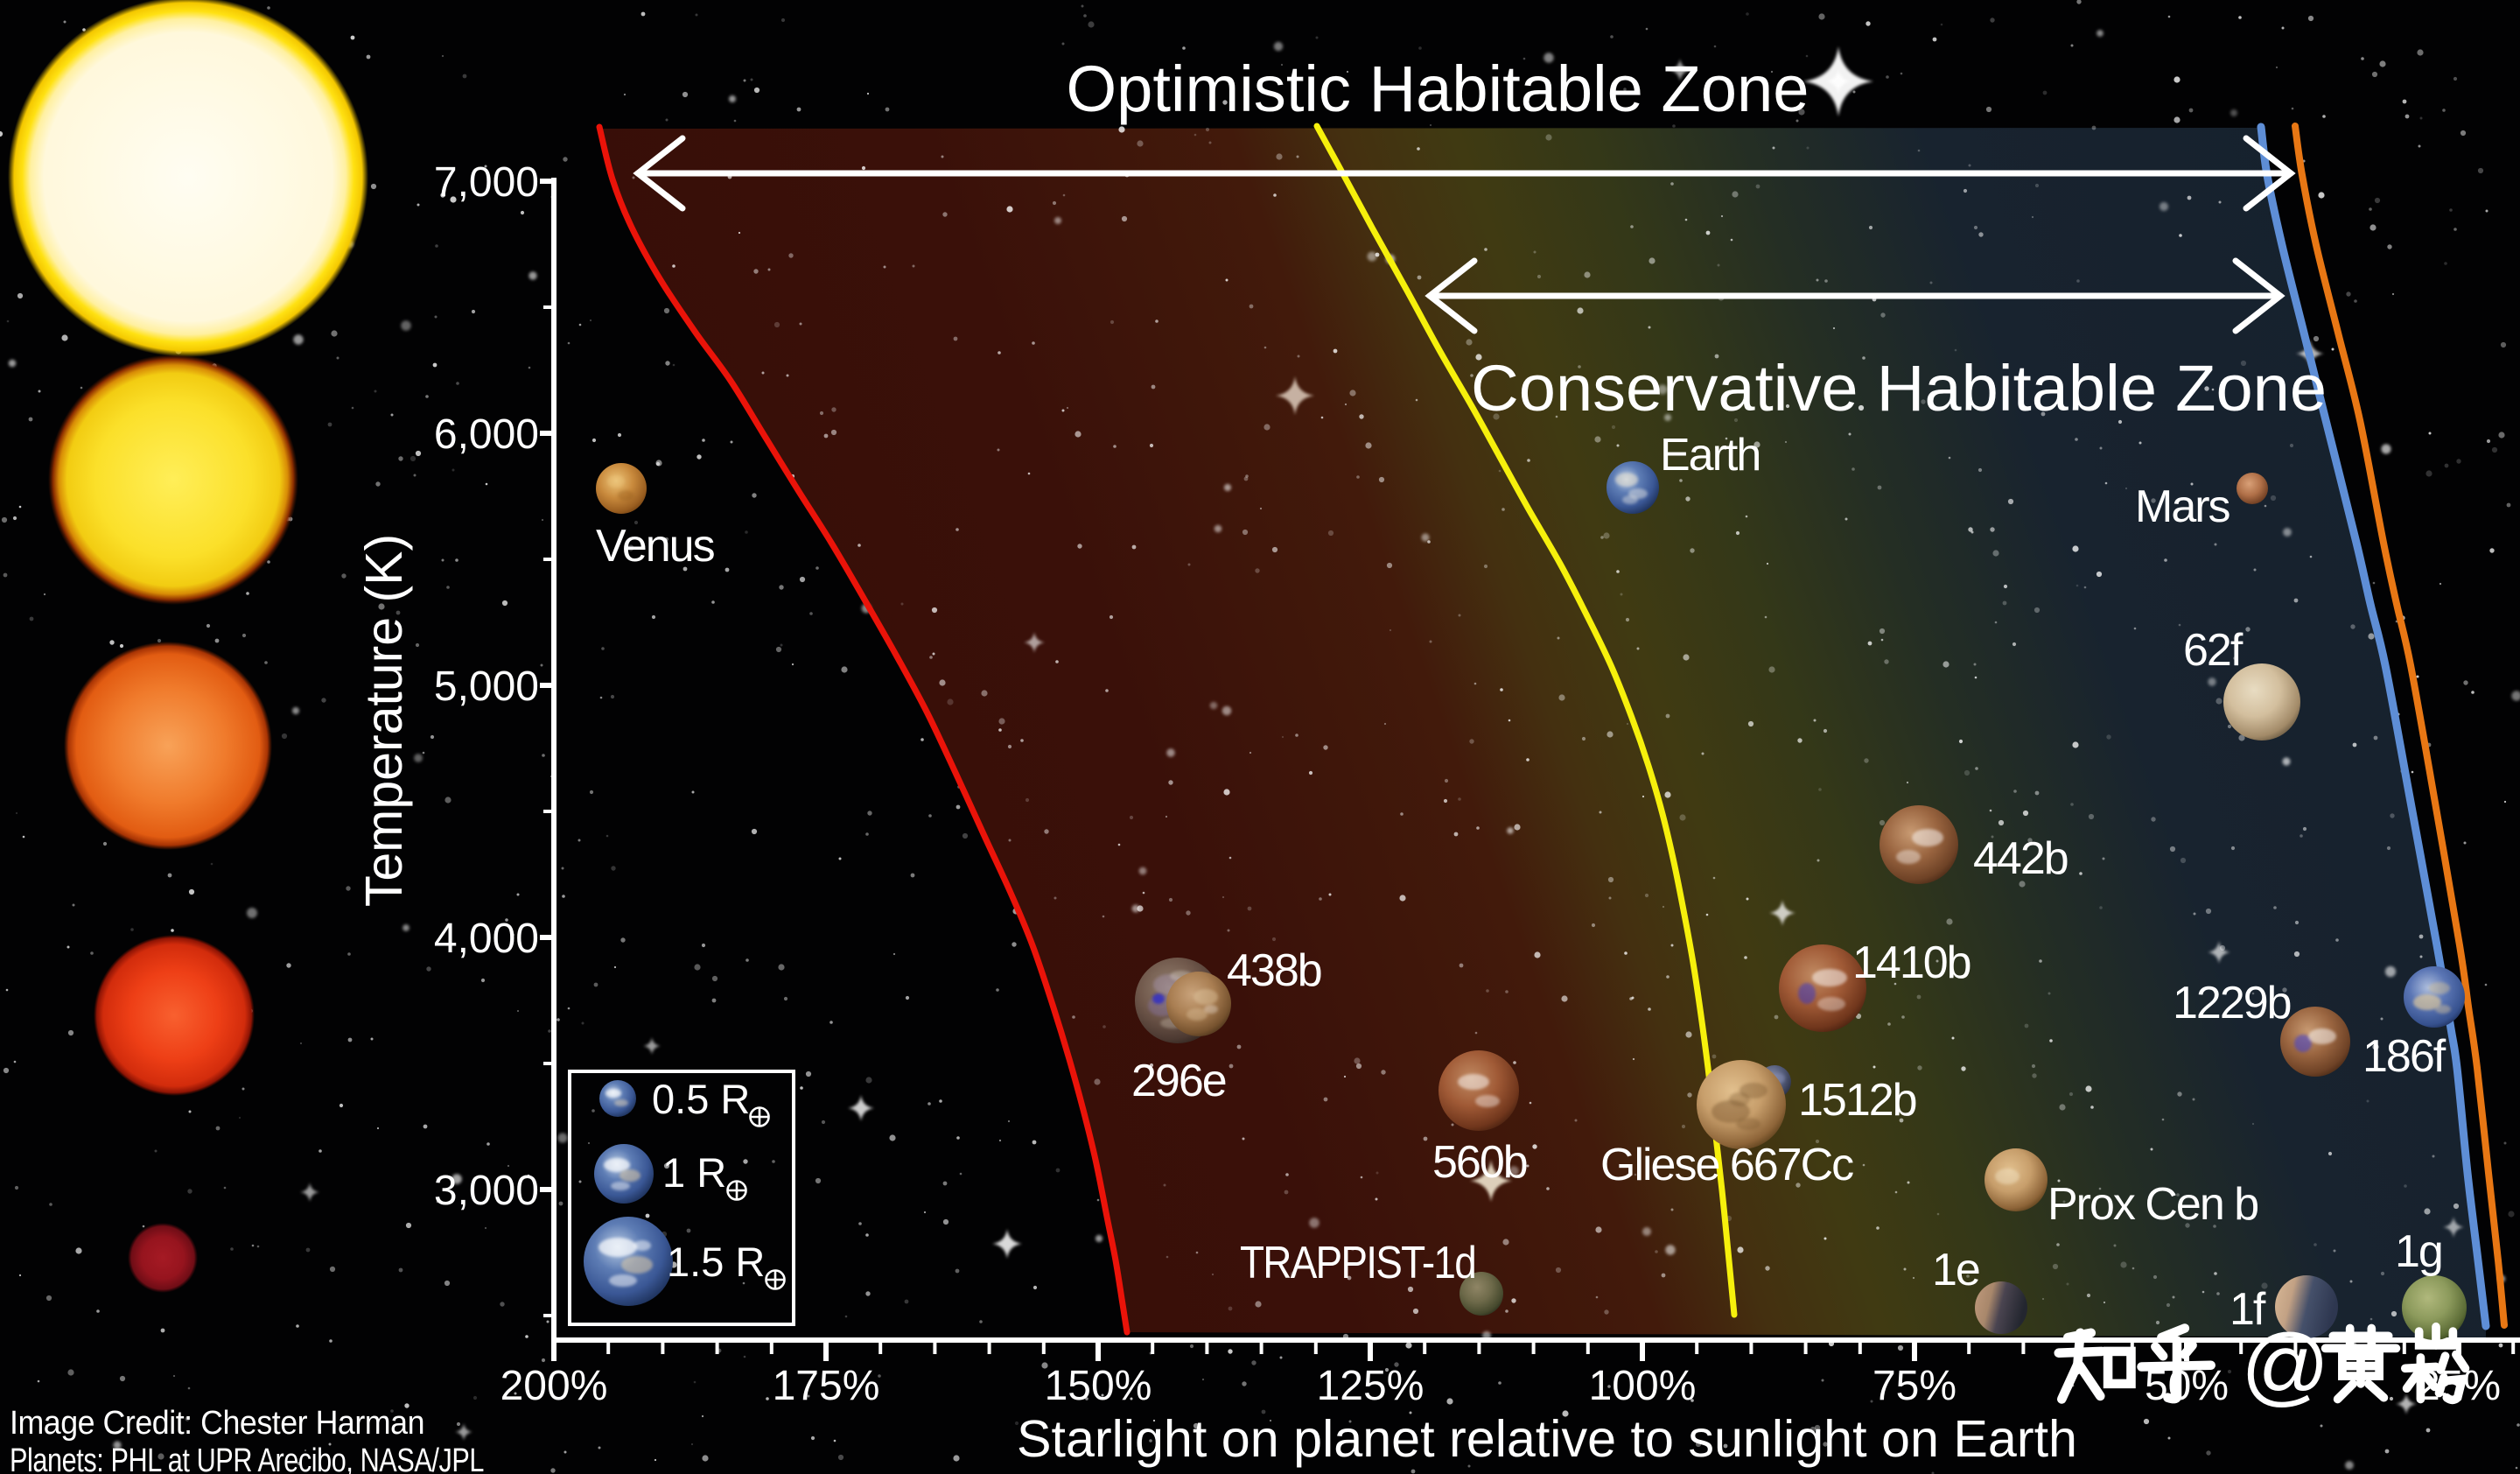 The height and width of the screenshot is (1474, 2520). What do you see at coordinates (2232, 1003) in the screenshot?
I see `svg-text: 1229b` at bounding box center [2232, 1003].